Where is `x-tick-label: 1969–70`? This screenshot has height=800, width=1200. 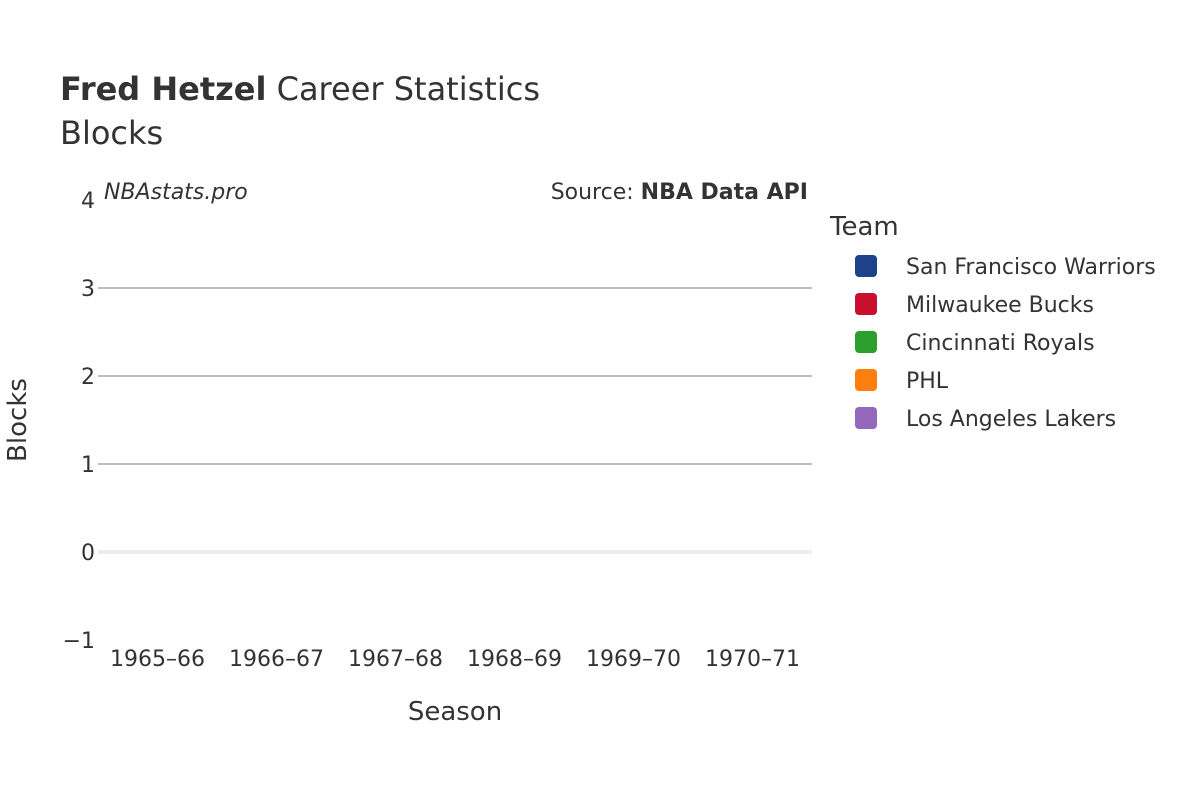 x-tick-label: 1969–70 is located at coordinates (633, 659).